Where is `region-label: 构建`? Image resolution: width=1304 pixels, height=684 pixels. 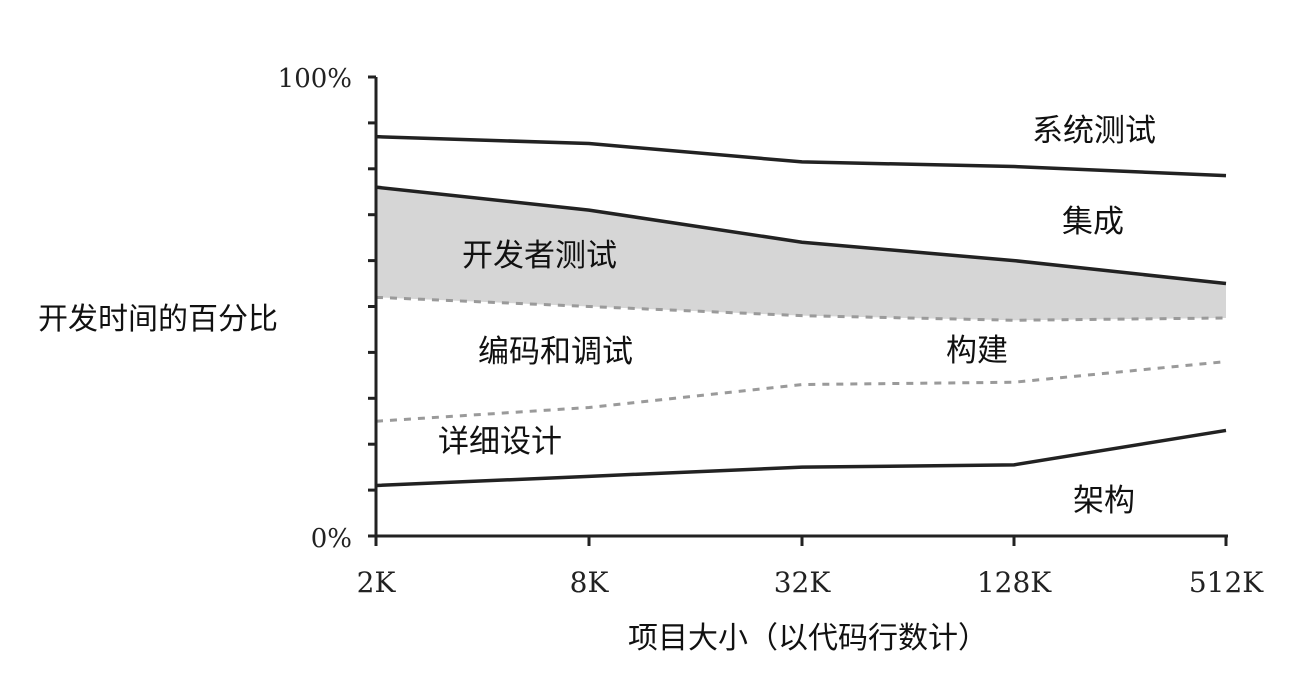 region-label: 构建 is located at coordinates (977, 351).